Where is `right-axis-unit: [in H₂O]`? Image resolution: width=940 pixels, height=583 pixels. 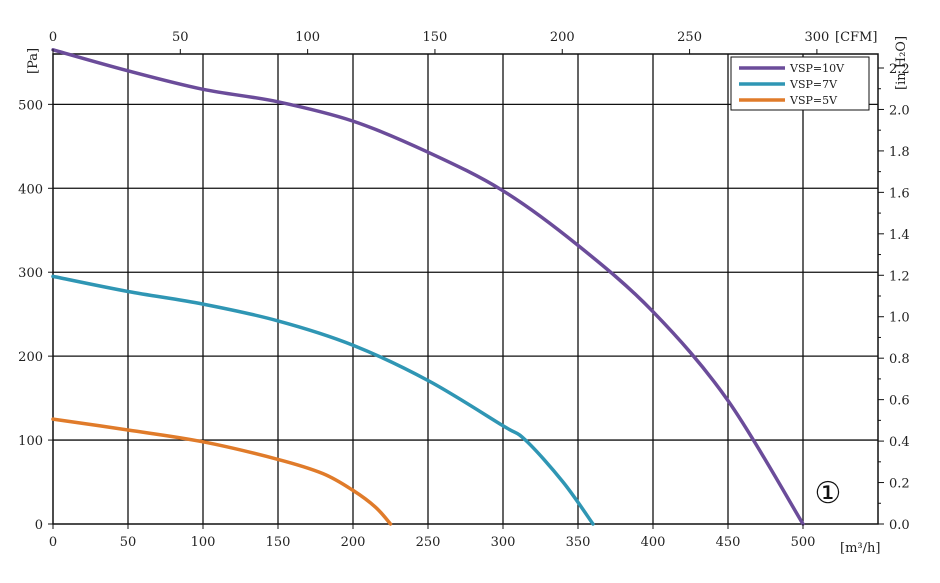
right-axis-unit: [in H₂O] is located at coordinates (901, 63).